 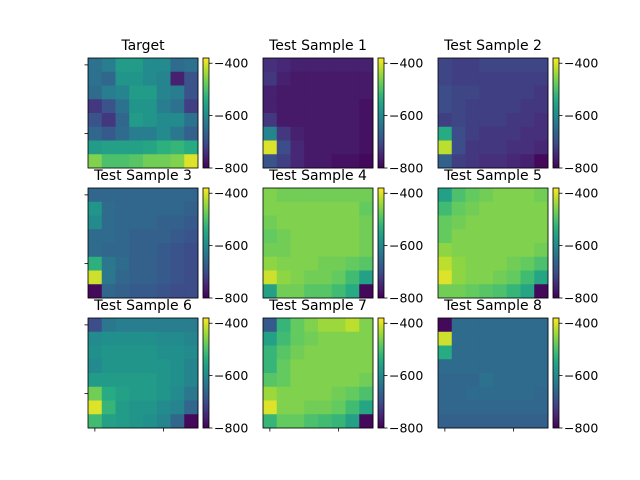 I want to click on panel-title: Target, so click(x=142, y=46).